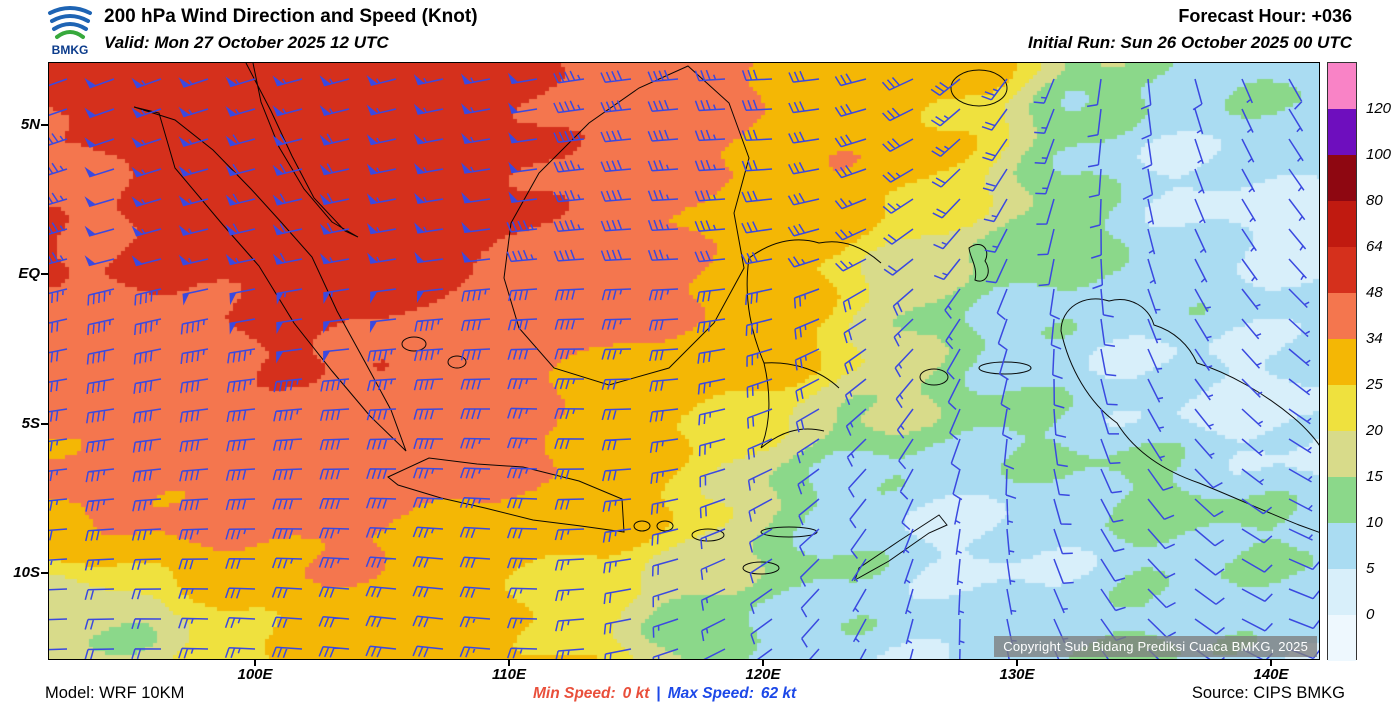 The width and height of the screenshot is (1400, 709). I want to click on wind-barb-pennants, so click(284, 218).